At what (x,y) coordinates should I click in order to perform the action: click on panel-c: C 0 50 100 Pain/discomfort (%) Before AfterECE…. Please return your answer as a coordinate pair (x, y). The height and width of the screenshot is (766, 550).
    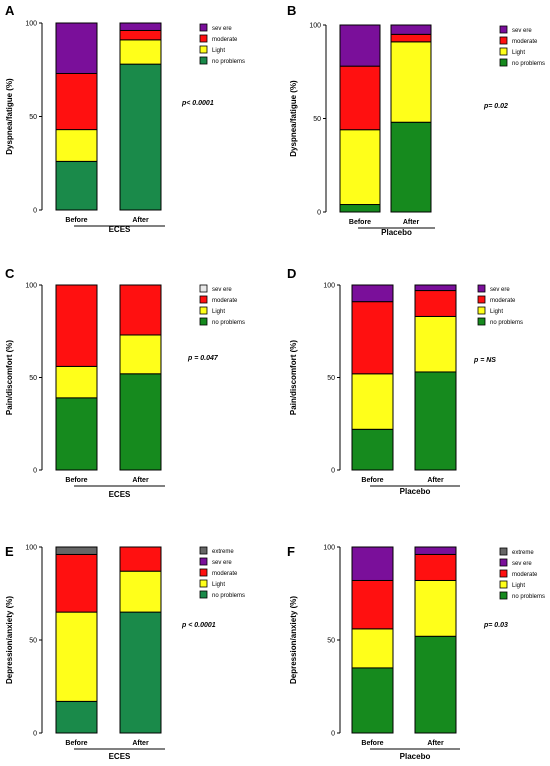
    Looking at the image, I should click on (125, 382).